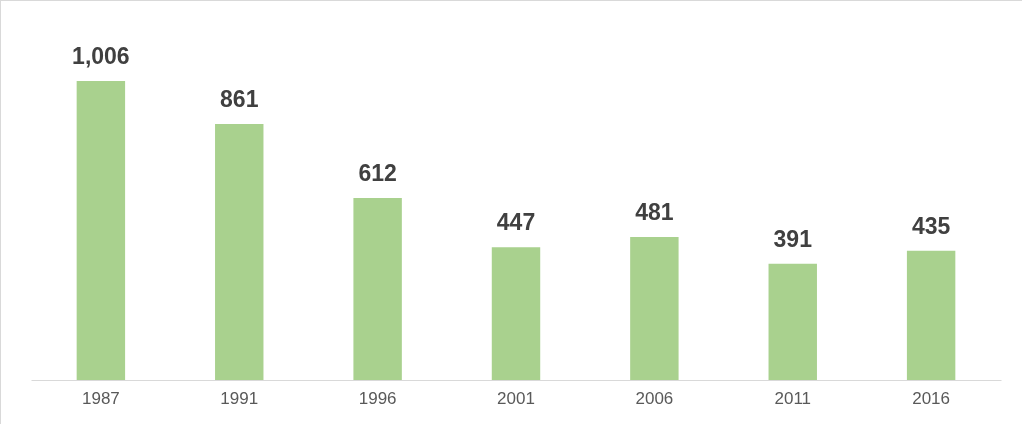 Image resolution: width=1024 pixels, height=426 pixels. What do you see at coordinates (239, 398) in the screenshot?
I see `x-tick-label: 1991` at bounding box center [239, 398].